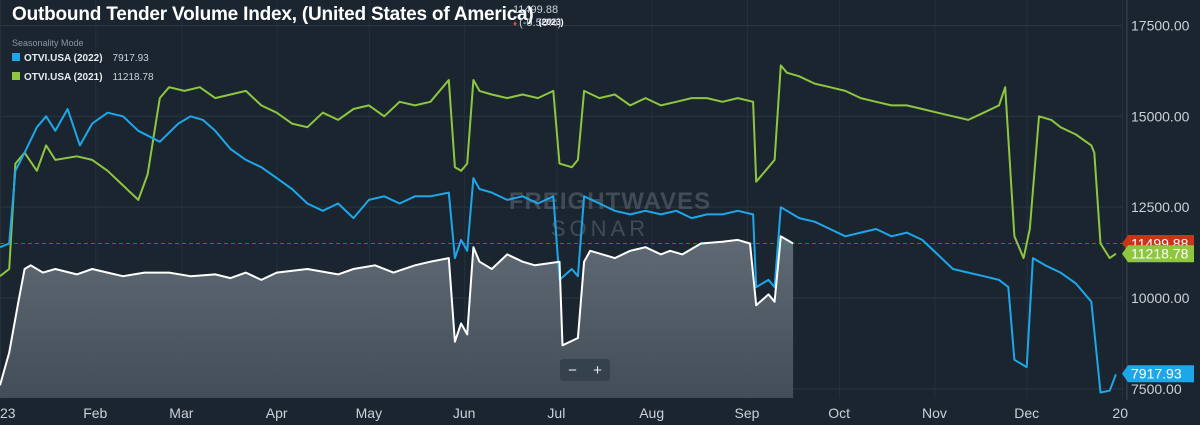  I want to click on end-value-label: 11218.78, so click(1160, 254).